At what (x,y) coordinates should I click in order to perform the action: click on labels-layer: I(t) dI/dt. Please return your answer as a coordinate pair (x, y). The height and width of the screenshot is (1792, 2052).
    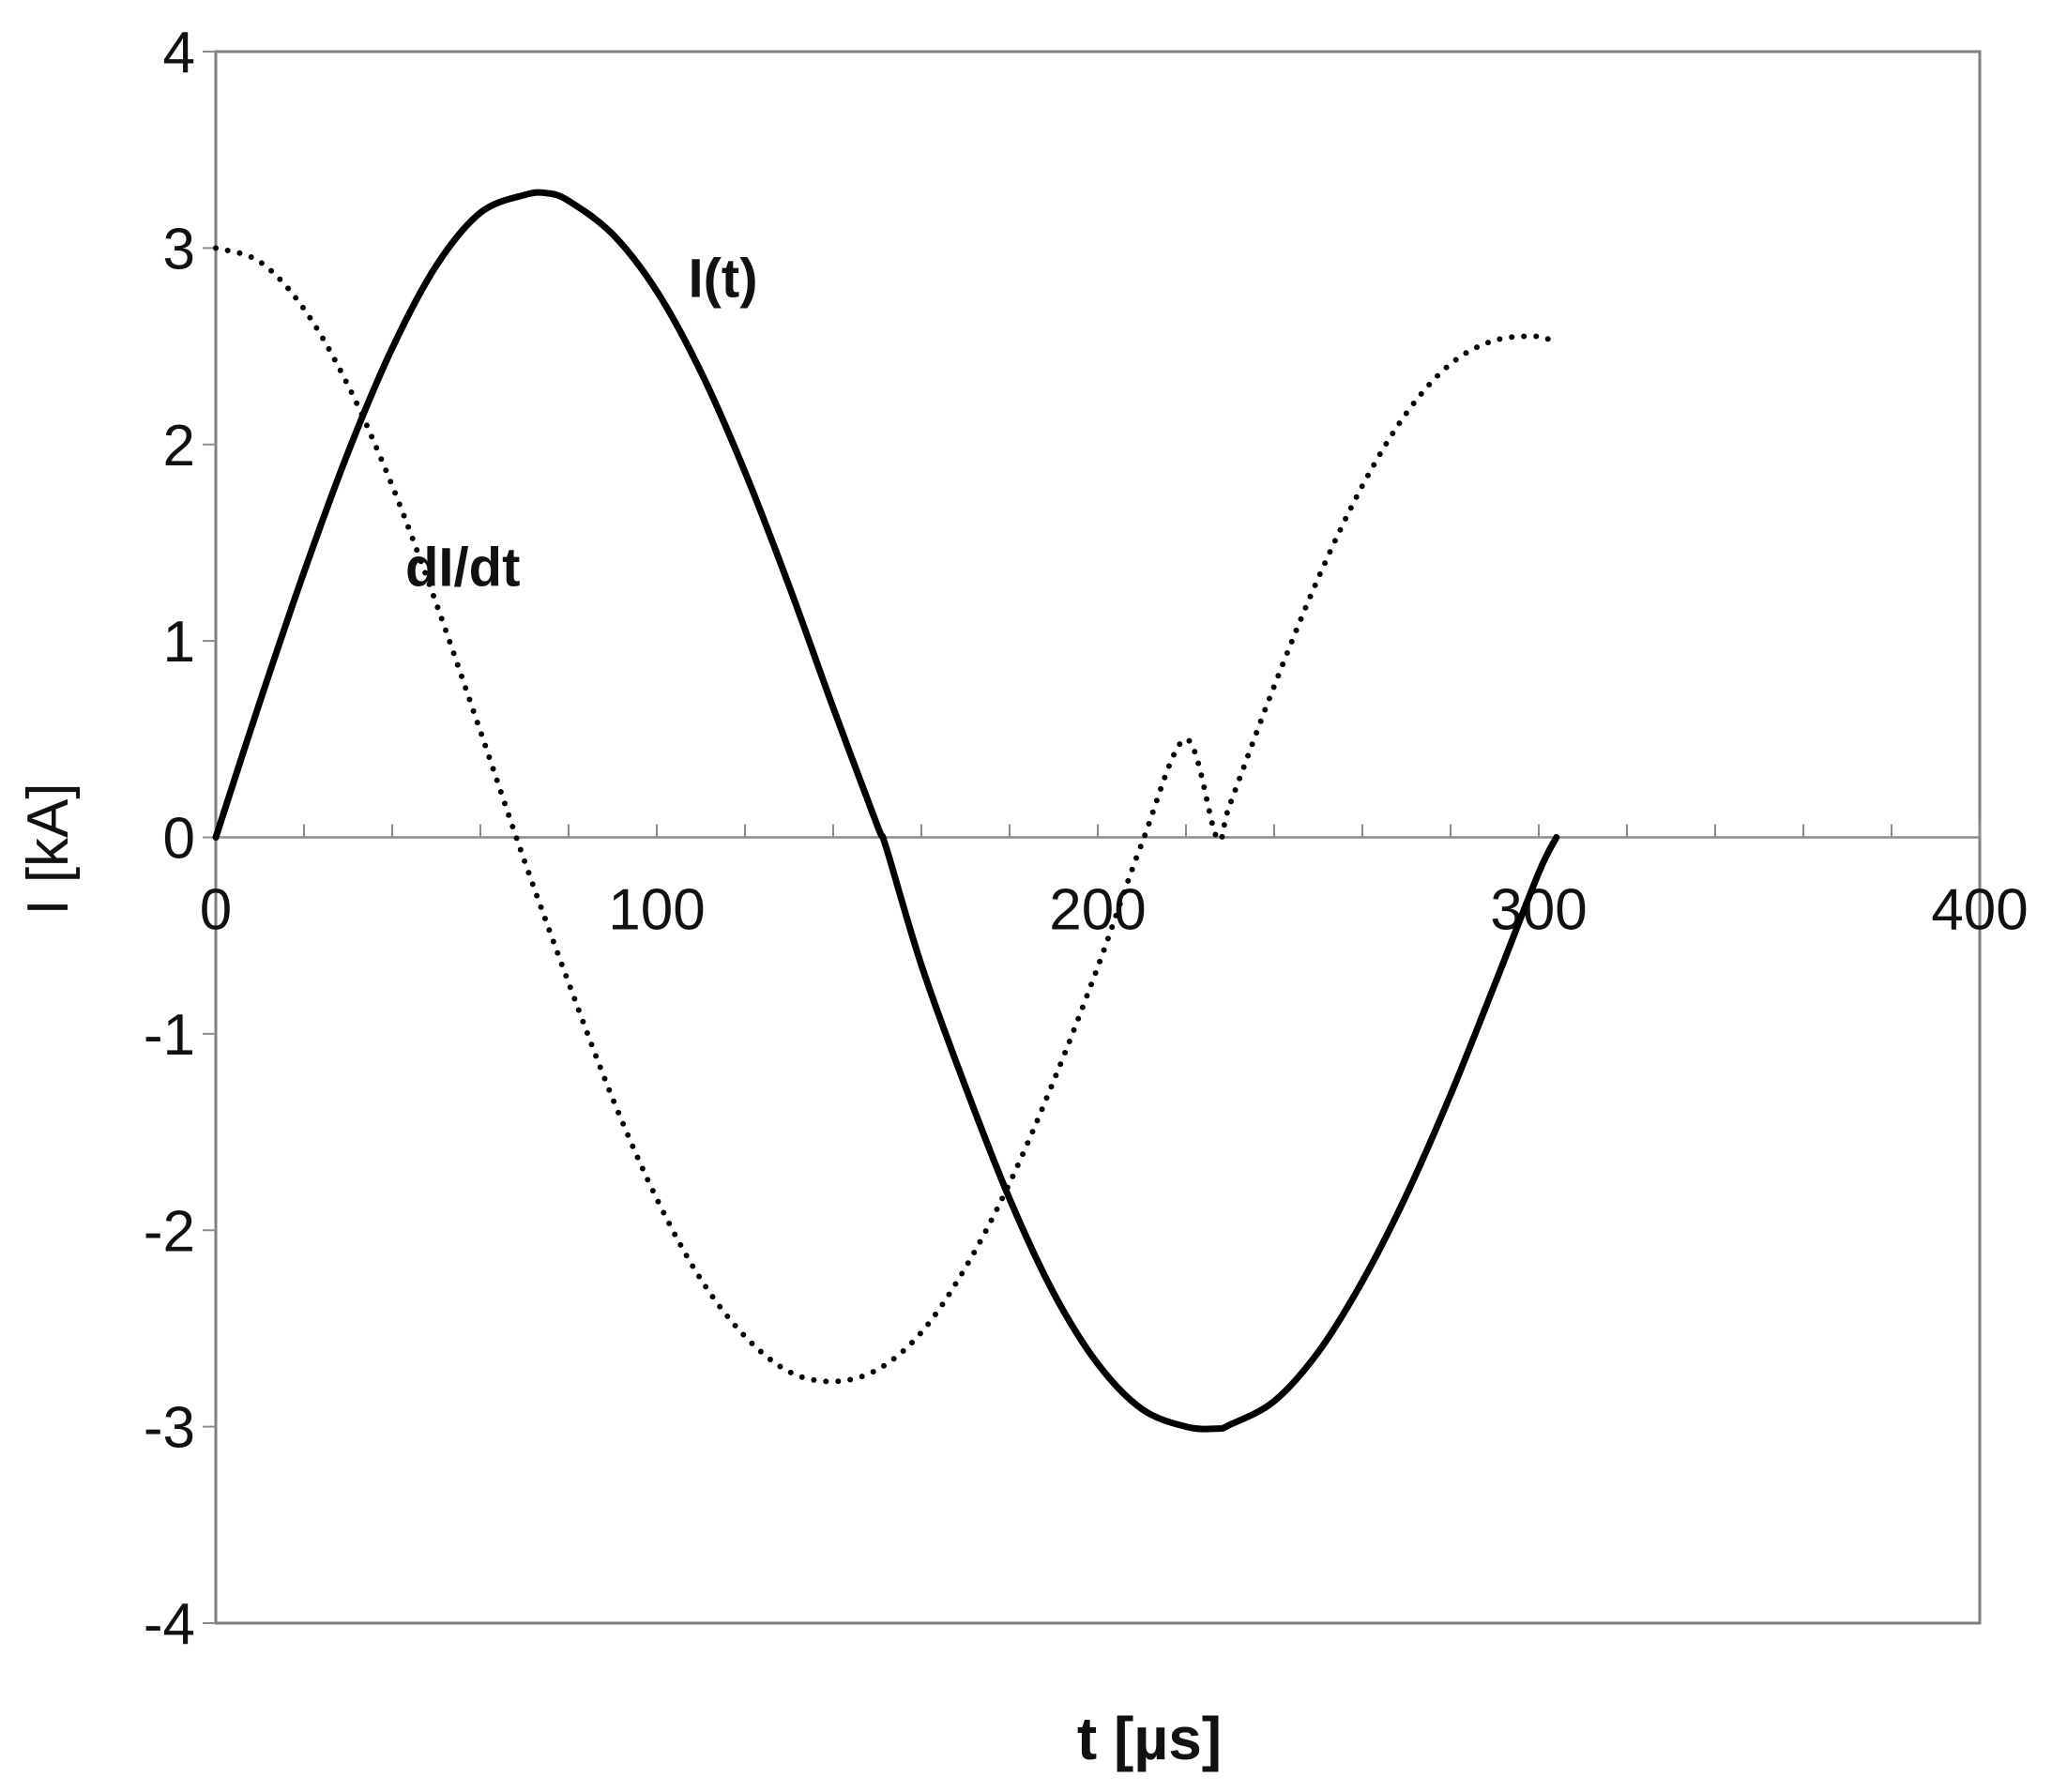
    Looking at the image, I should click on (581, 424).